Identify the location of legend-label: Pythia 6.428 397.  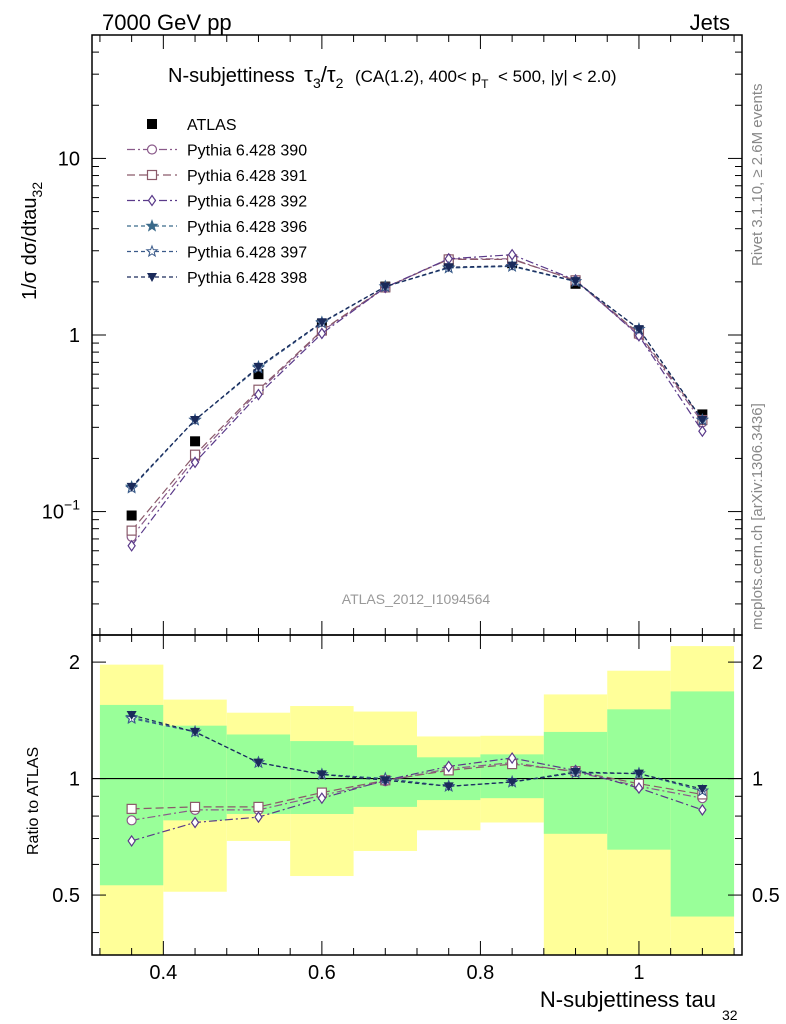
(247, 253).